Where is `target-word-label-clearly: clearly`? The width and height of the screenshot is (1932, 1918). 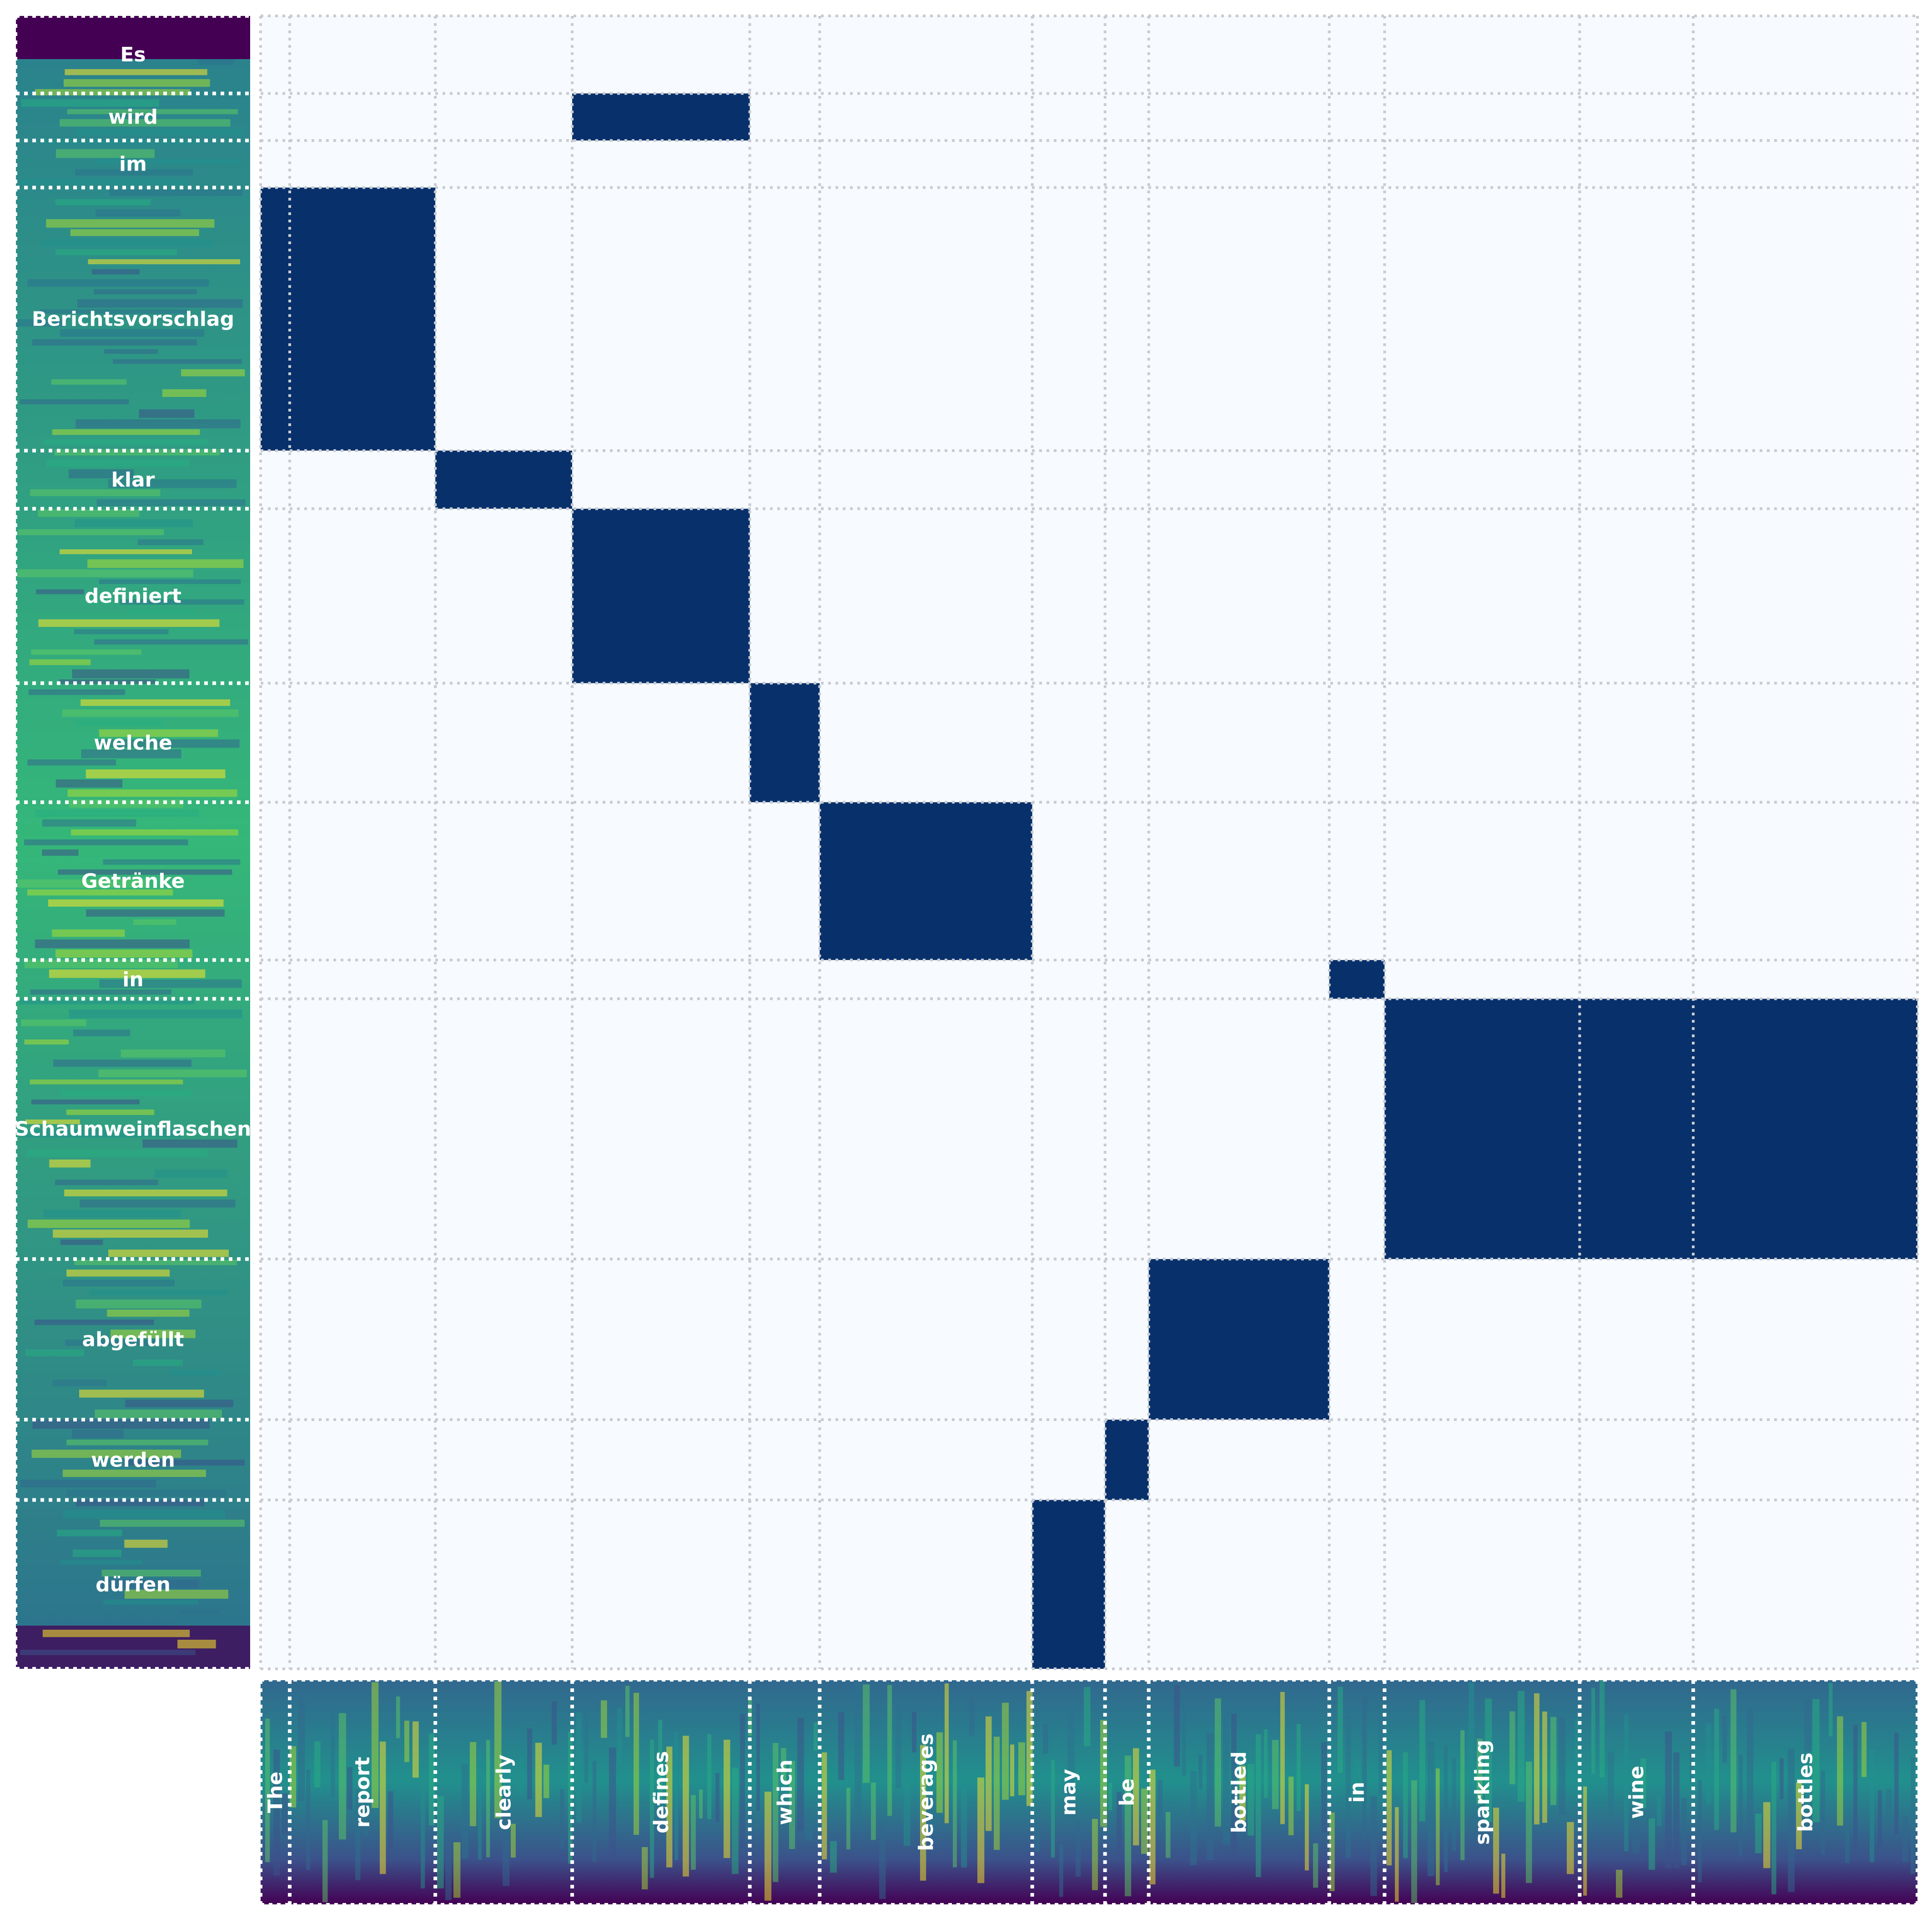
target-word-label-clearly: clearly is located at coordinates (504, 1792).